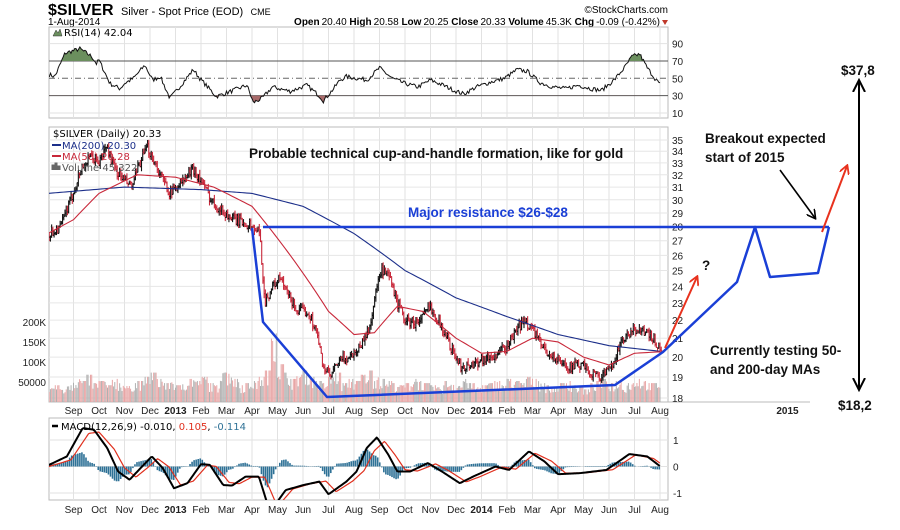  Describe the element at coordinates (676, 468) in the screenshot. I see `macd-tick-label: 0` at that location.